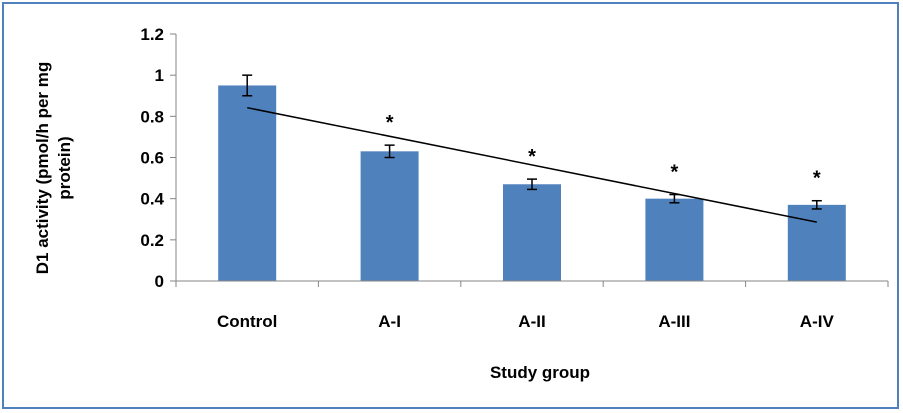 The width and height of the screenshot is (903, 413). What do you see at coordinates (152, 240) in the screenshot?
I see `y-tick-label: 0.2` at bounding box center [152, 240].